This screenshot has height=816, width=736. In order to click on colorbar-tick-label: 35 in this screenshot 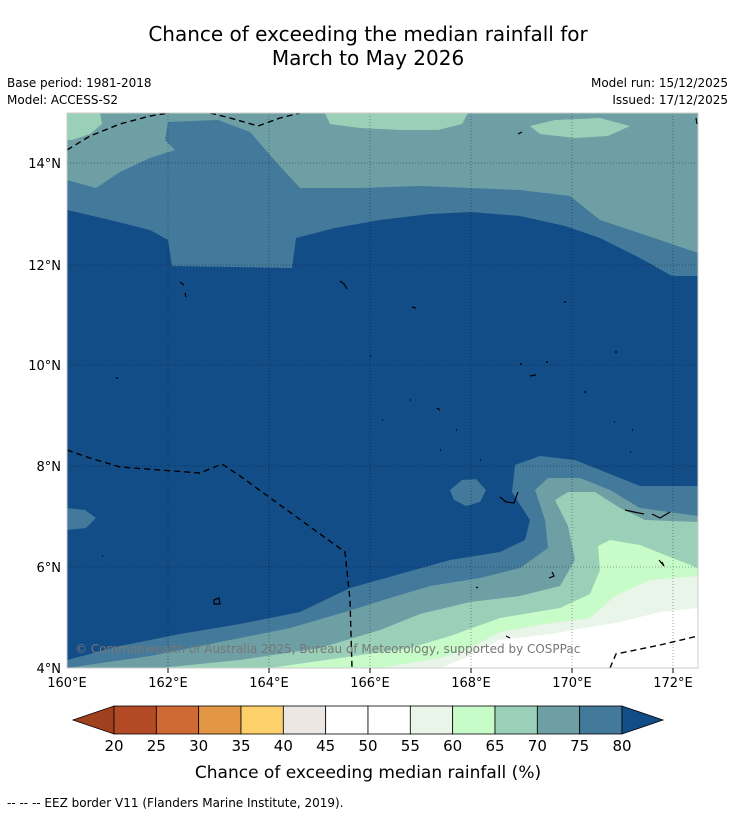, I will do `click(240, 746)`.